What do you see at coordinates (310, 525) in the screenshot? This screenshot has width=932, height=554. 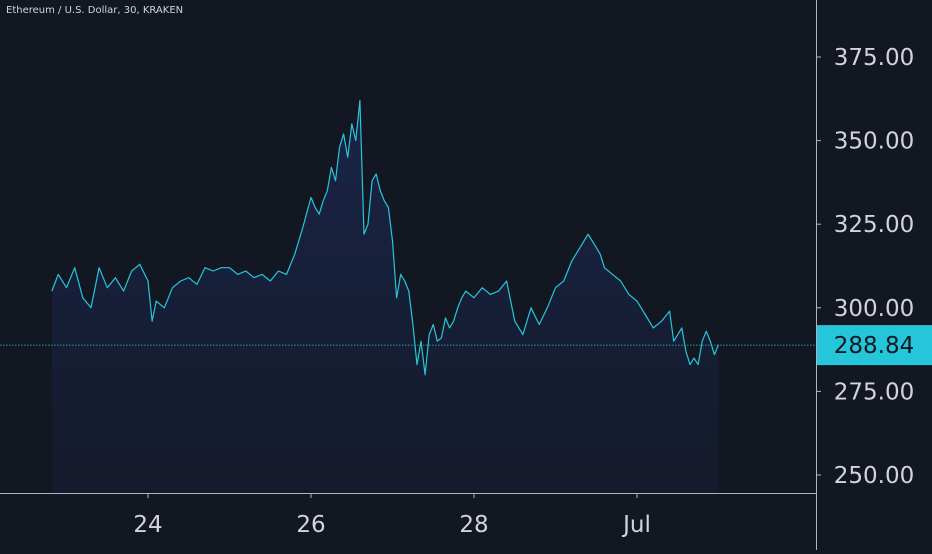 I see `time-tick-label: 26` at bounding box center [310, 525].